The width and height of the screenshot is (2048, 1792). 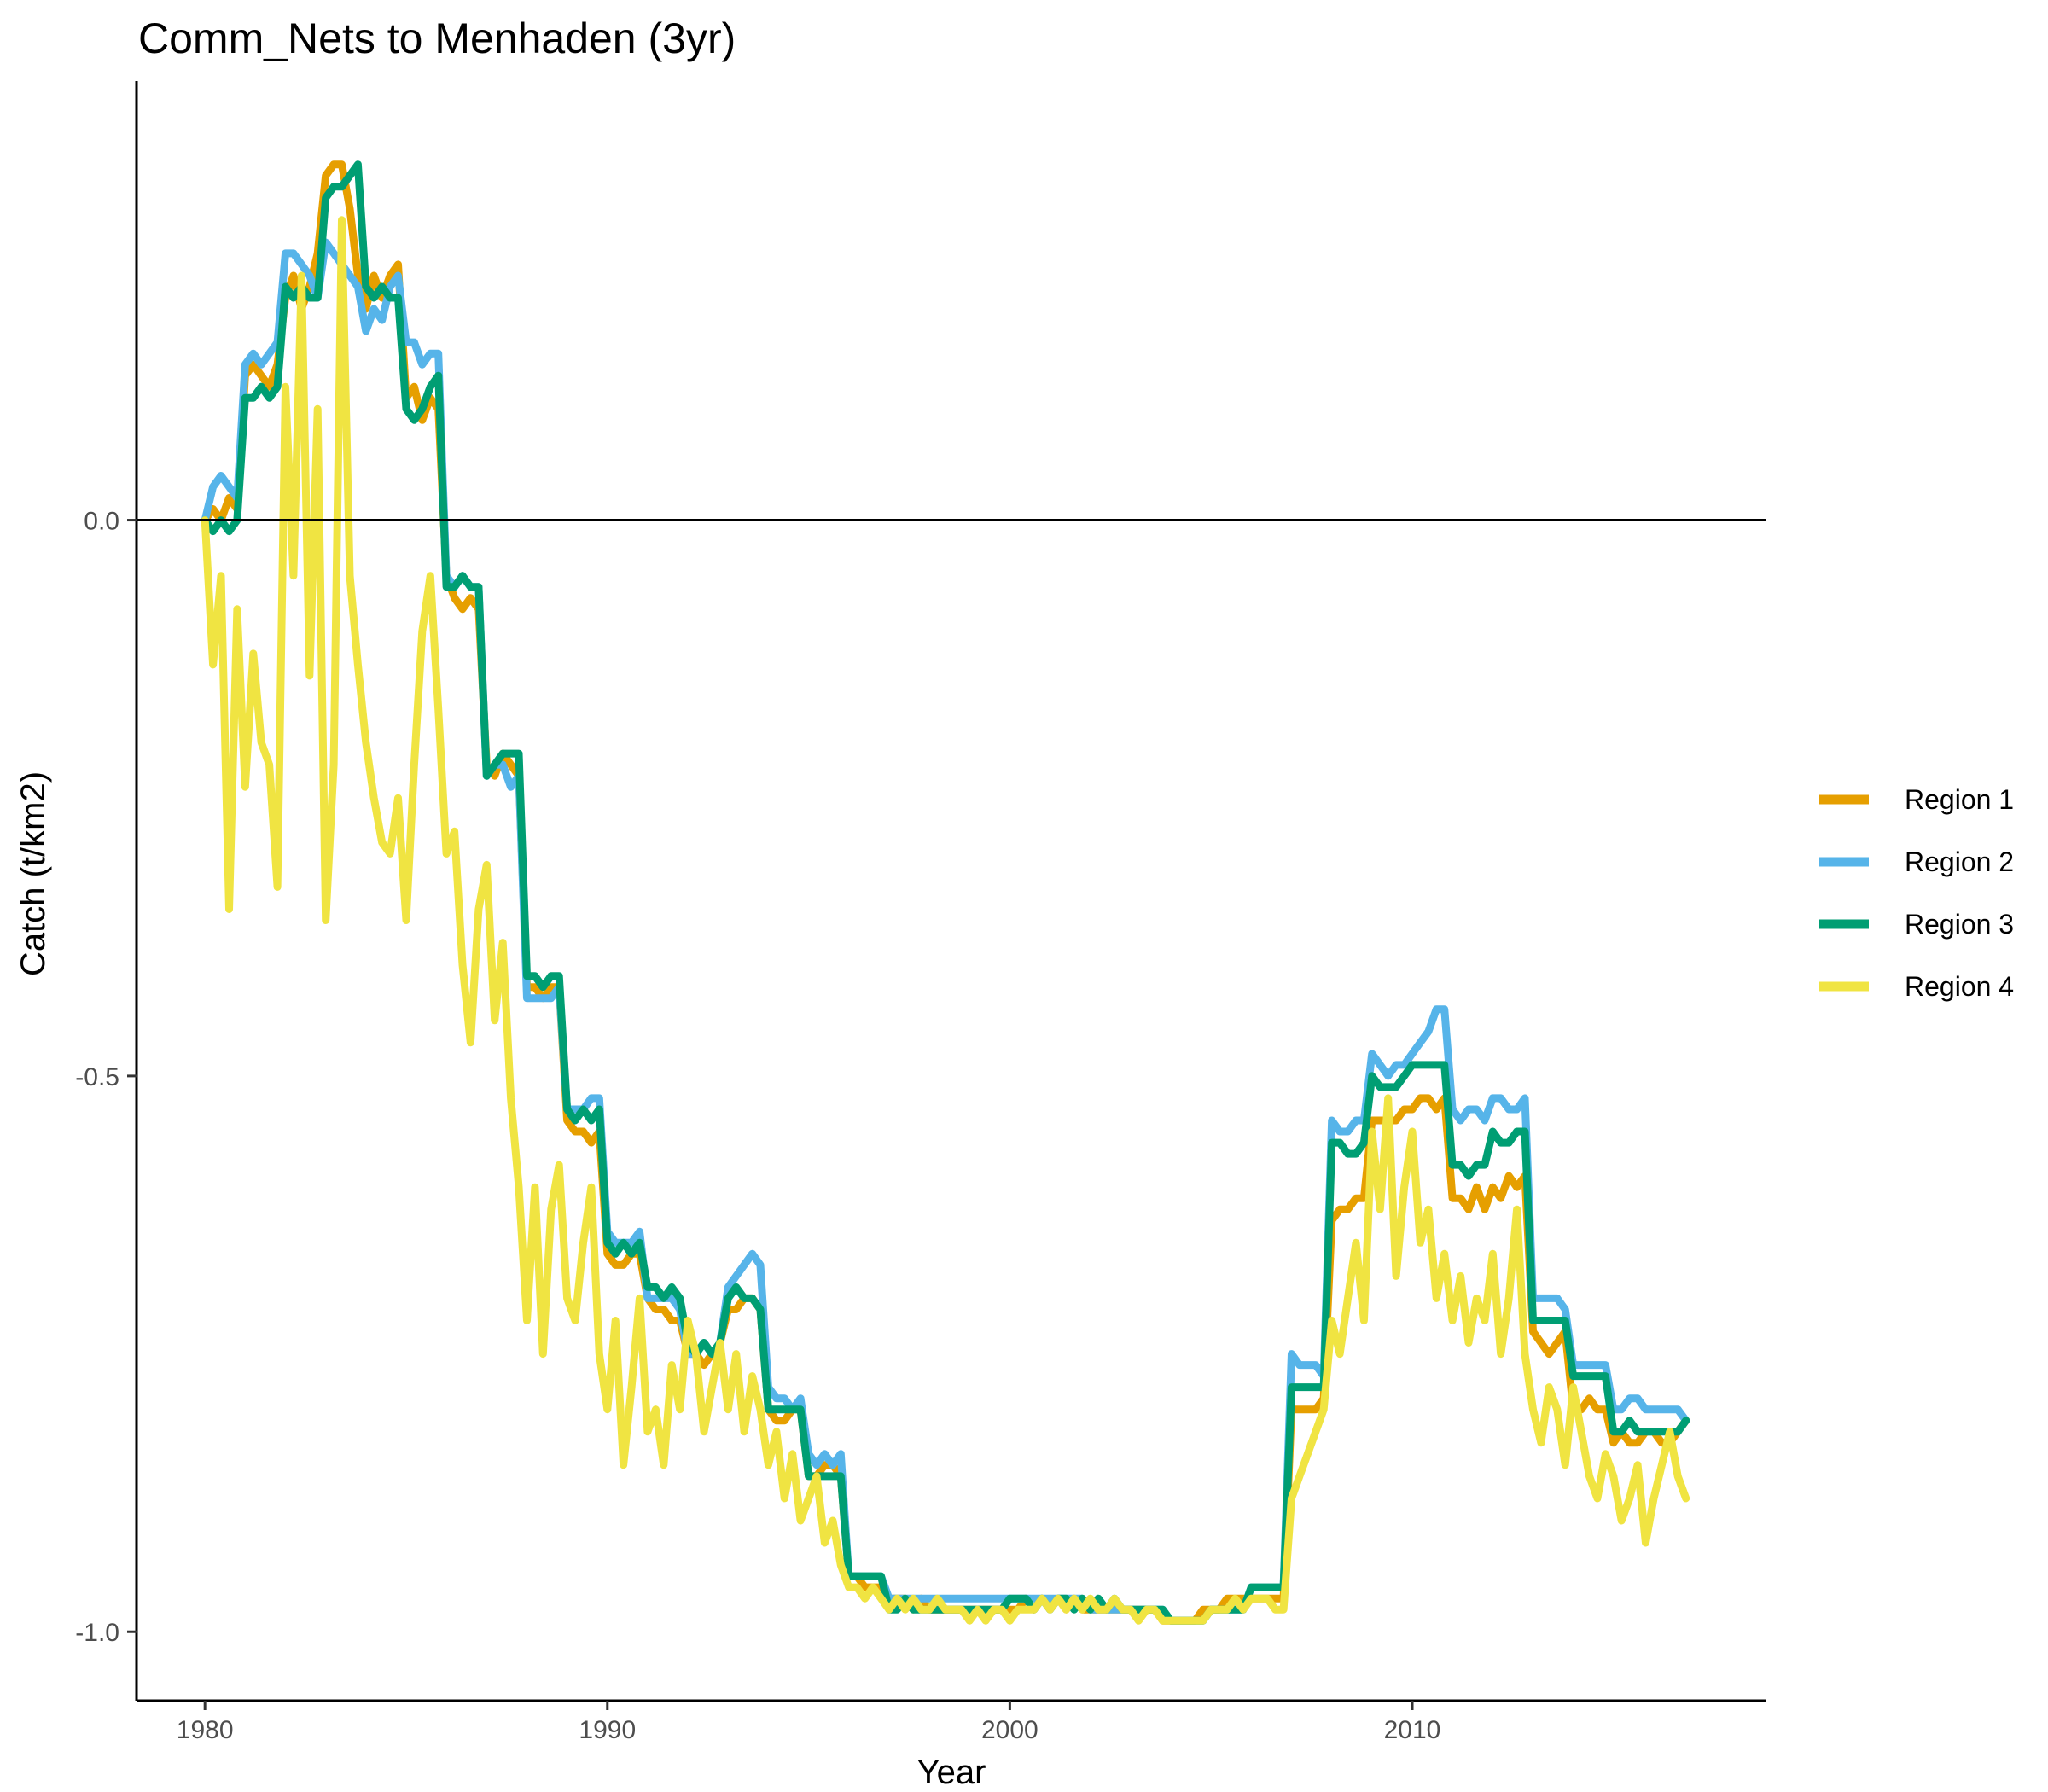 I want to click on x-tick-label: 1980, so click(x=205, y=1730).